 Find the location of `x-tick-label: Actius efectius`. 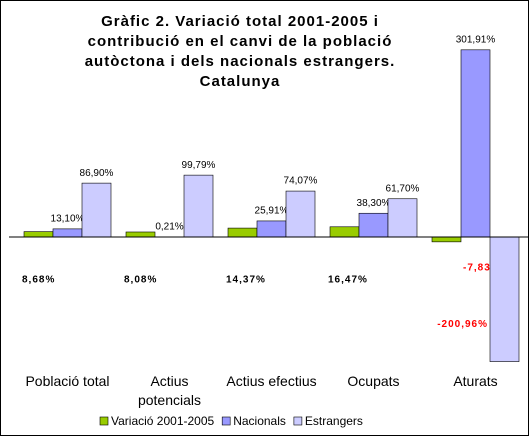

x-tick-label: Actius efectius is located at coordinates (271, 381).